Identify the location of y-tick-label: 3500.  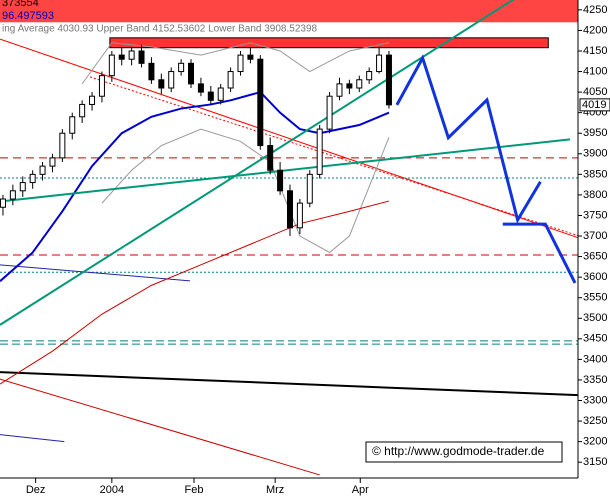
(595, 318).